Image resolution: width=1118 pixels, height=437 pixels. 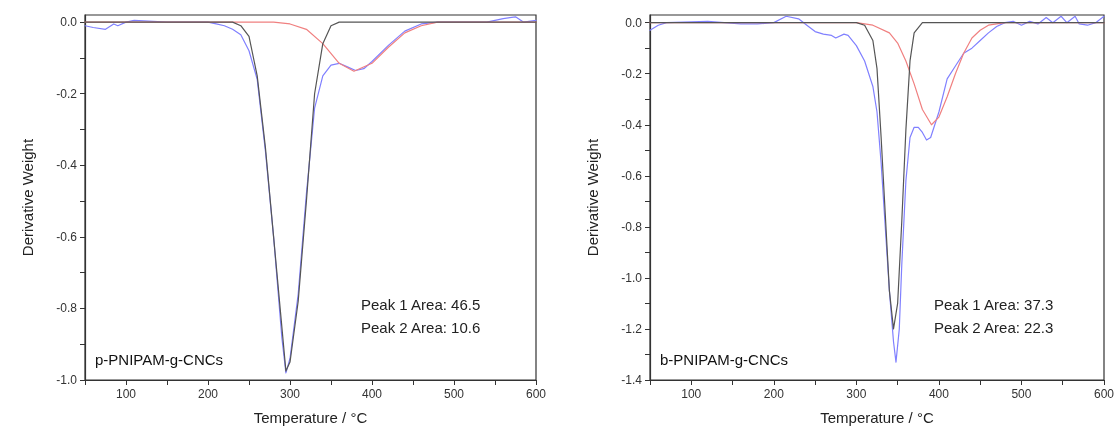 I want to click on annotation: Peak 2 Area: 22.3, so click(x=994, y=327).